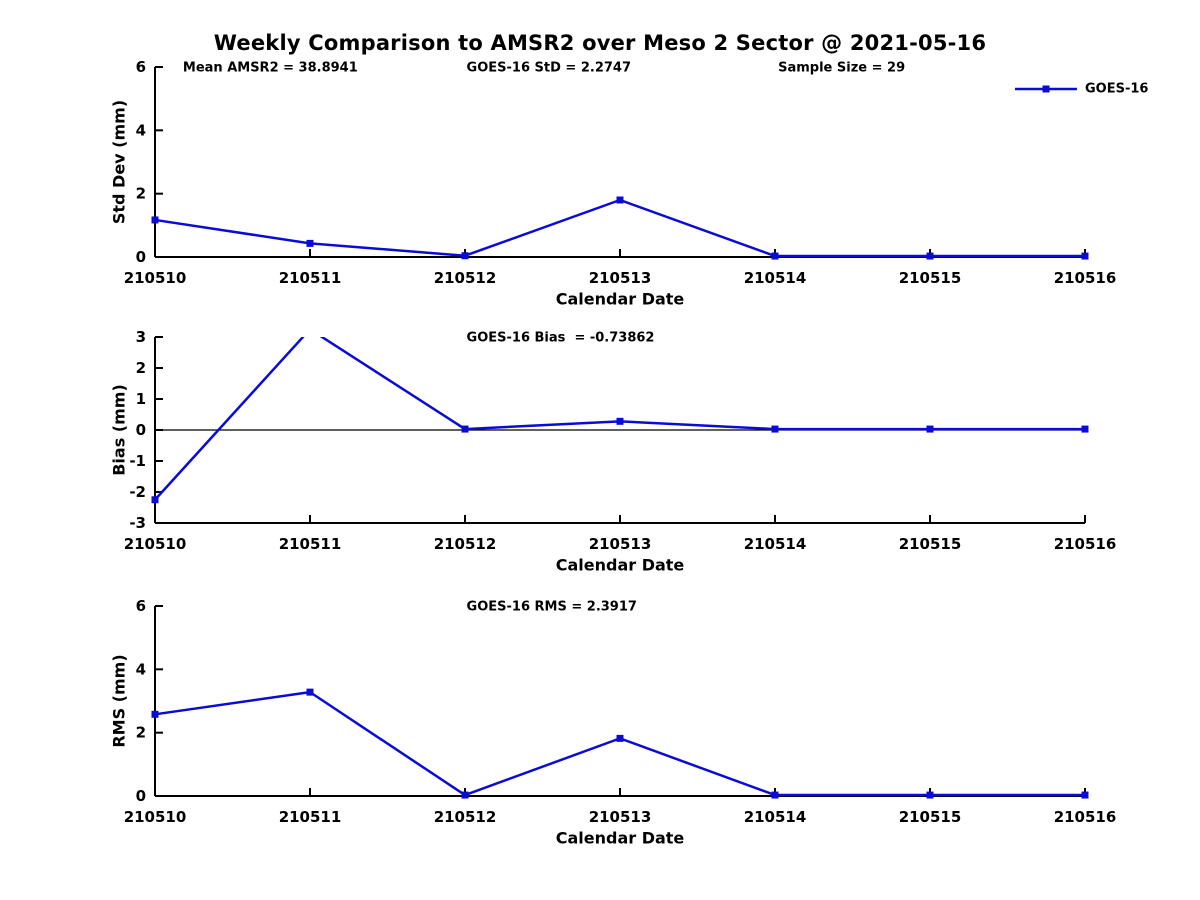 Image resolution: width=1200 pixels, height=900 pixels. What do you see at coordinates (1046, 89) in the screenshot?
I see `legend-marker` at bounding box center [1046, 89].